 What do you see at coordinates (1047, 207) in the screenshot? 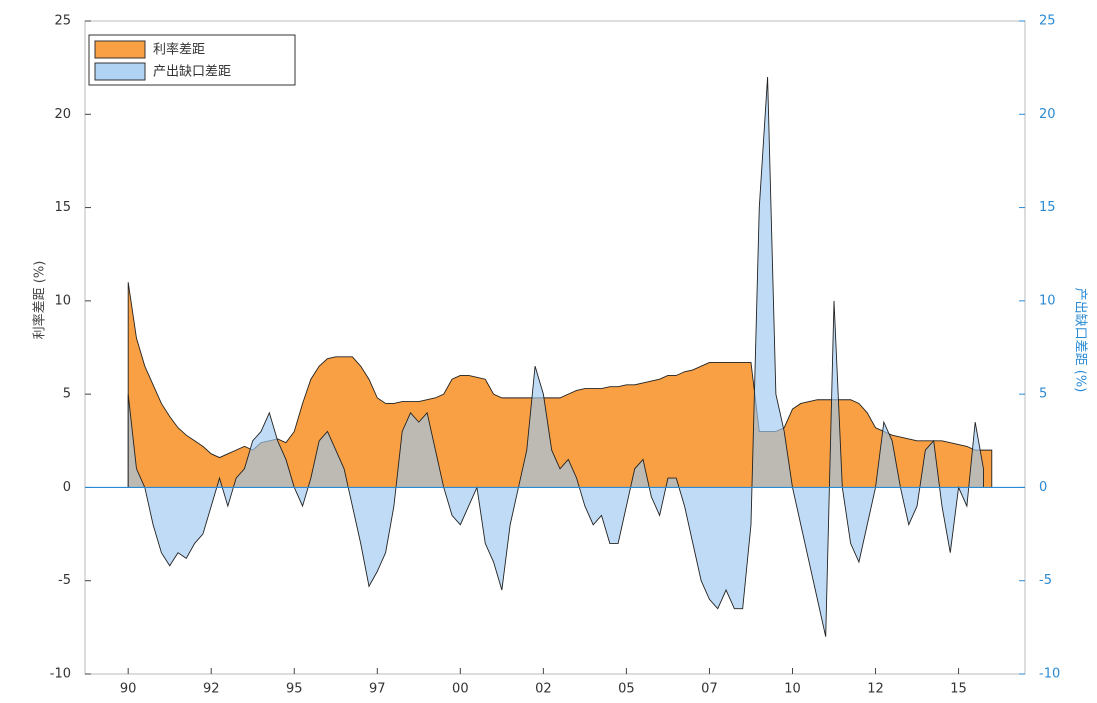
I see `y2-tick-label: 15` at bounding box center [1047, 207].